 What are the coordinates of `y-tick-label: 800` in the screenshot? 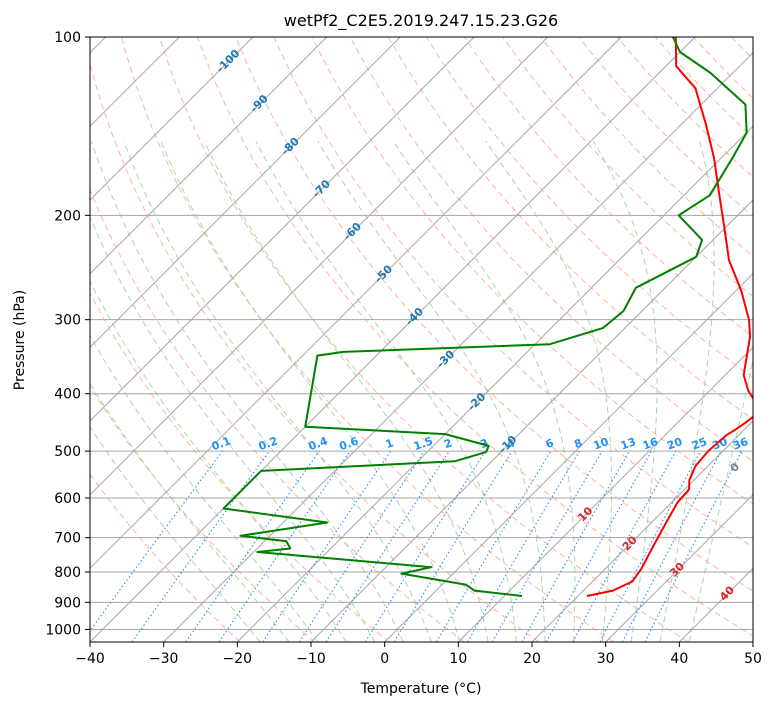 It's located at (67, 573).